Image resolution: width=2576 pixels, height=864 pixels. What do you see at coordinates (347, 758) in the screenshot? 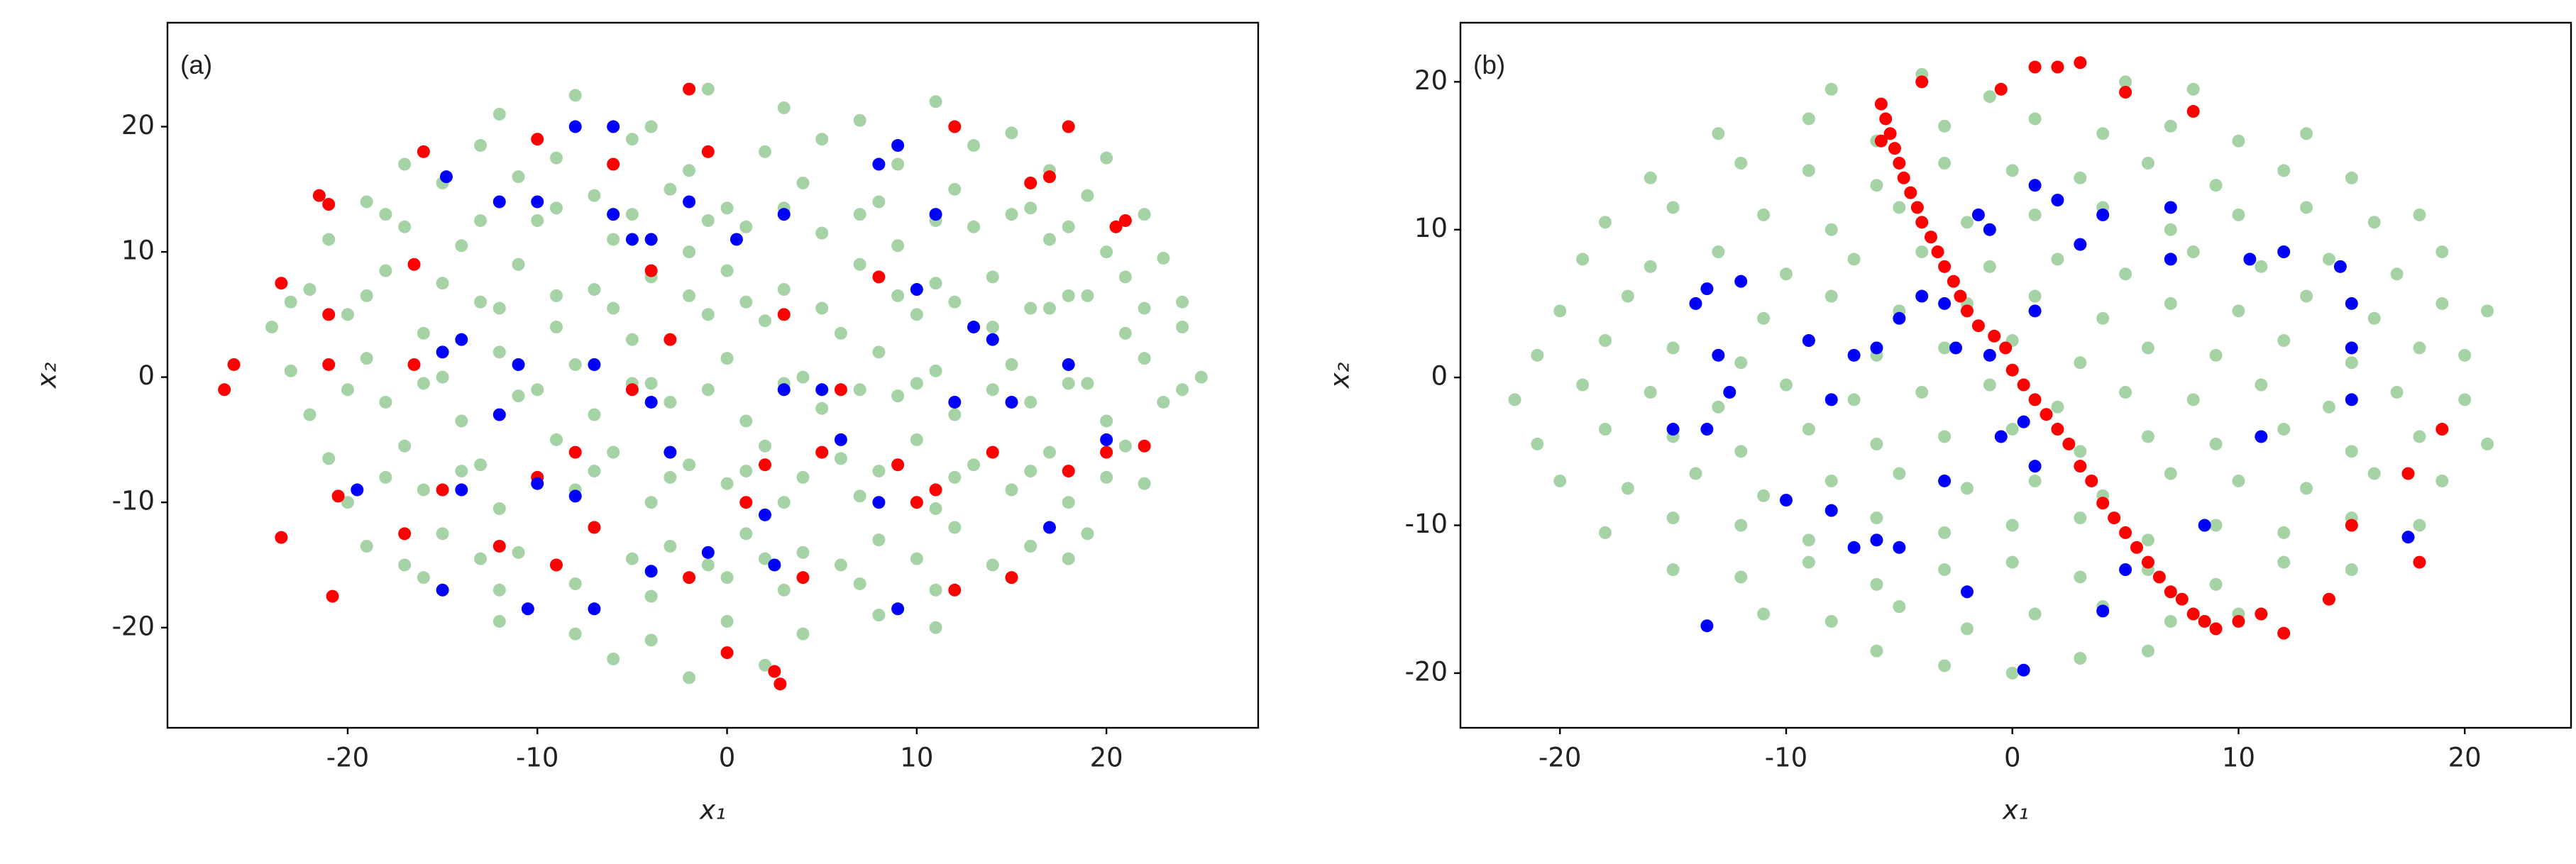
I see `x-tick-label: -20` at bounding box center [347, 758].